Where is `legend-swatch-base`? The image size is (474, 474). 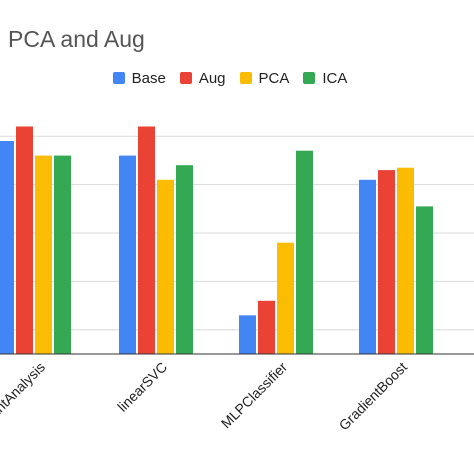
legend-swatch-base is located at coordinates (118, 78).